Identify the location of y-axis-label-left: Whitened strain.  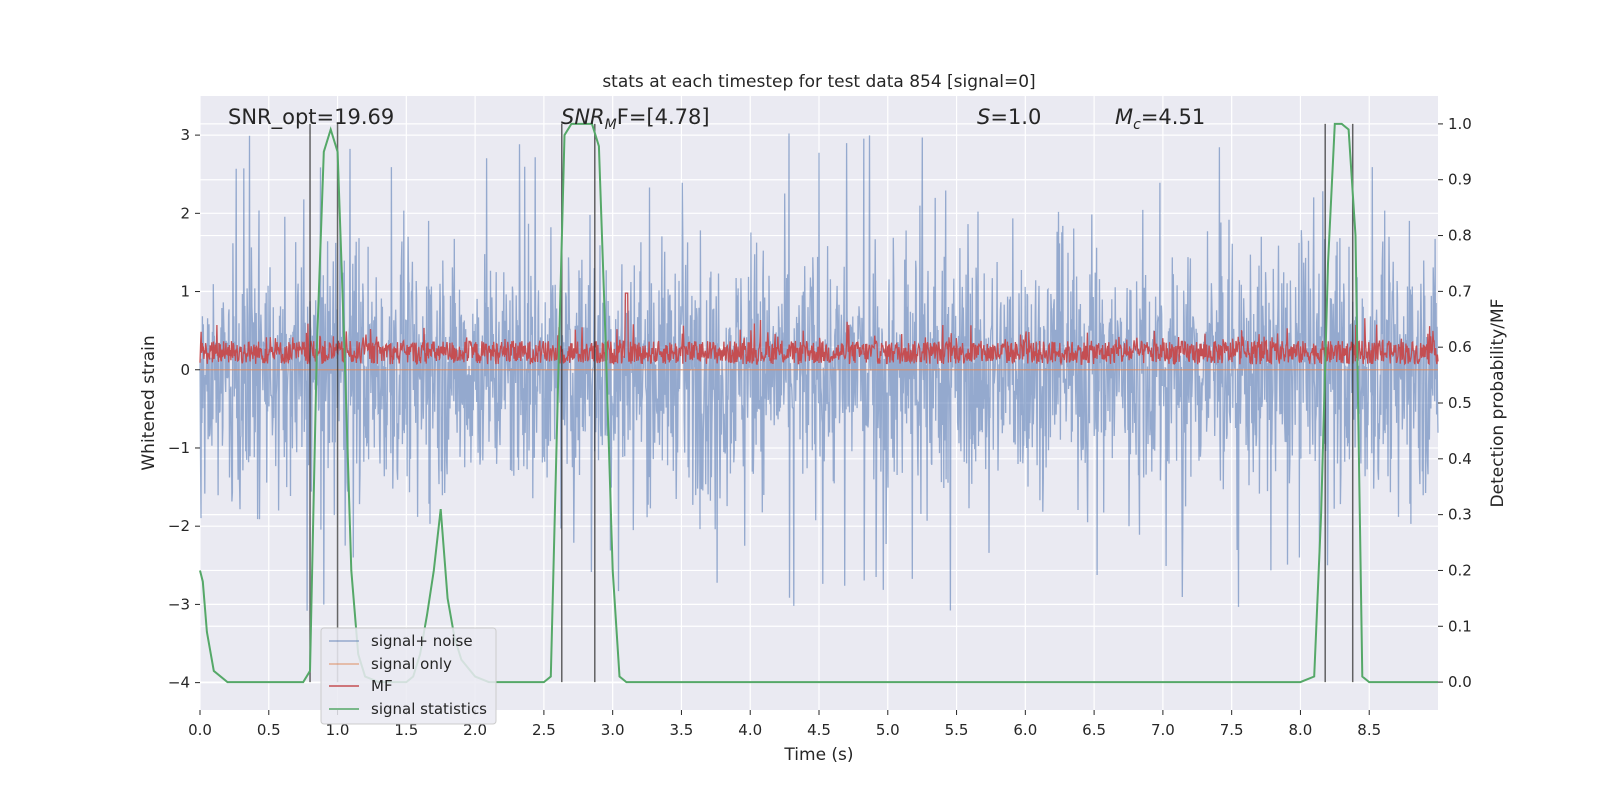
(149, 402).